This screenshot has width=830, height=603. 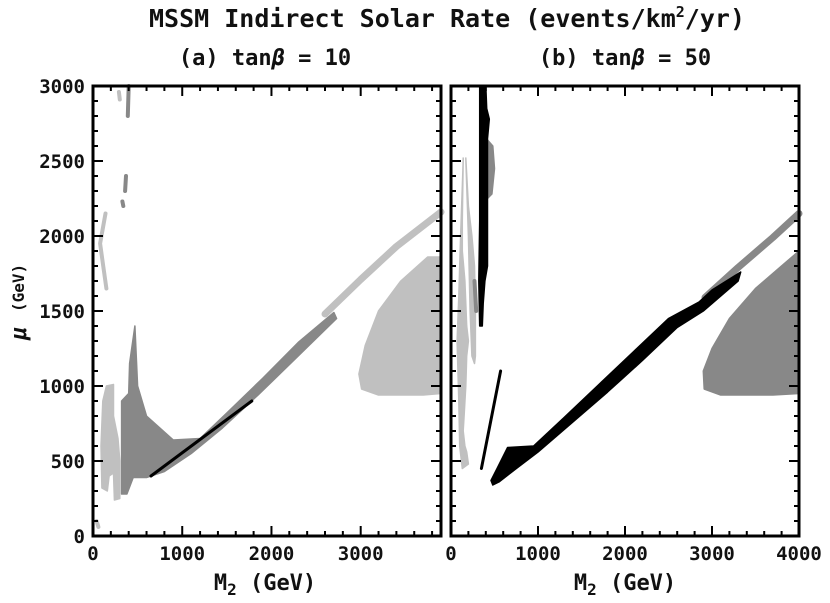 I want to click on panel-a-xlabel: M2 (GeV), so click(x=265, y=585).